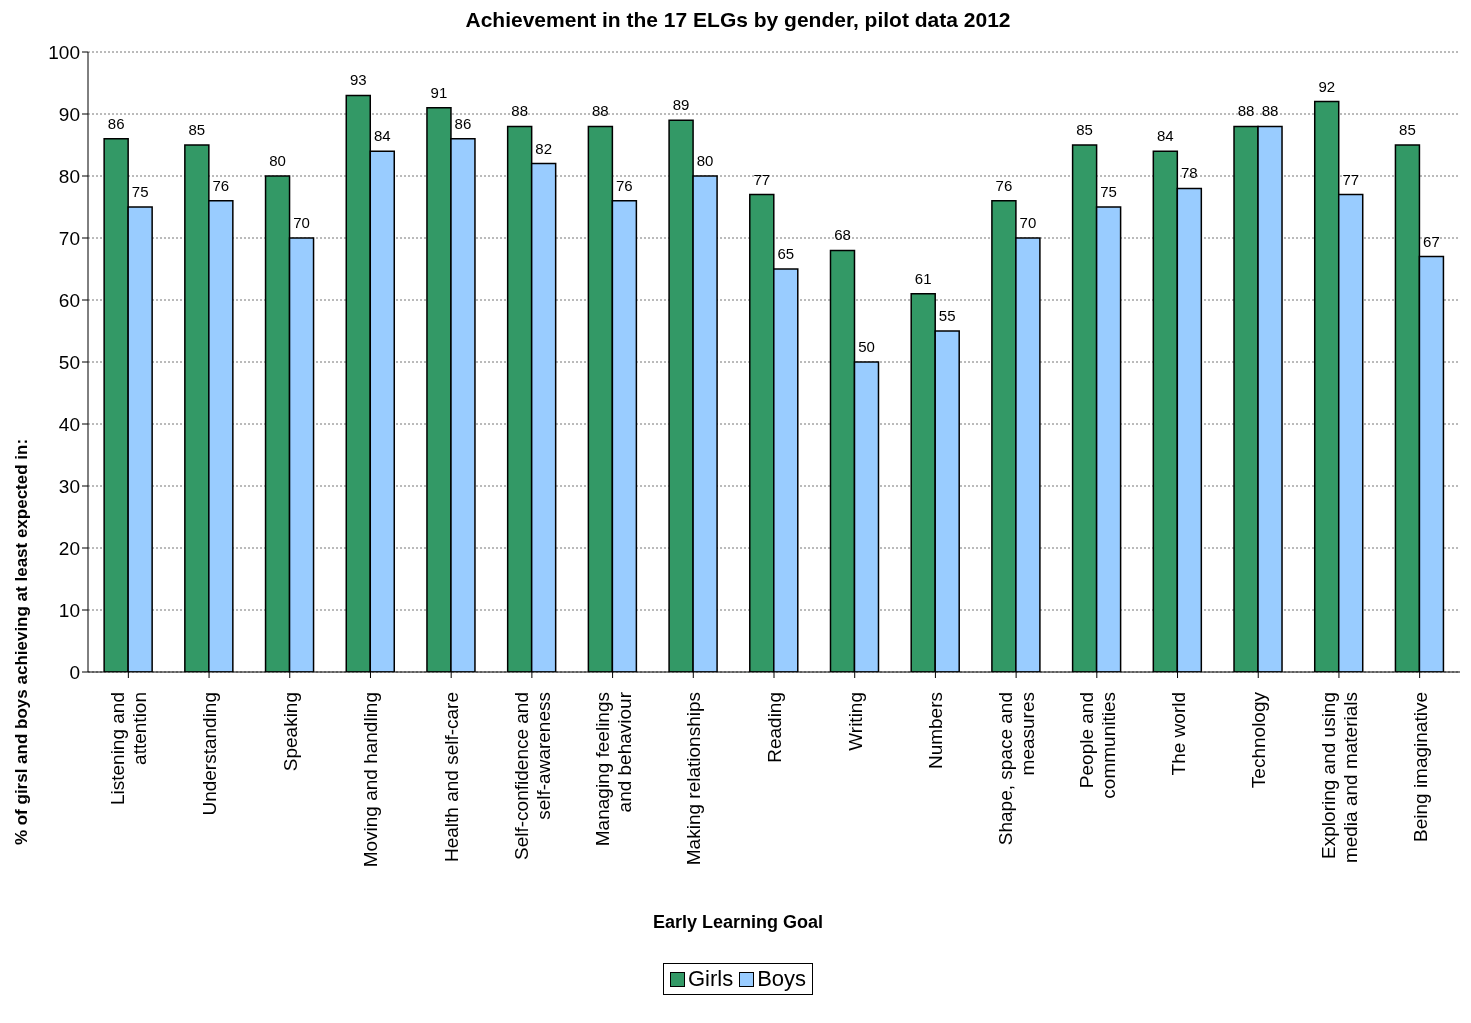 Image resolution: width=1471 pixels, height=1023 pixels. Describe the element at coordinates (69, 114) in the screenshot. I see `y-tick-label: 90` at that location.